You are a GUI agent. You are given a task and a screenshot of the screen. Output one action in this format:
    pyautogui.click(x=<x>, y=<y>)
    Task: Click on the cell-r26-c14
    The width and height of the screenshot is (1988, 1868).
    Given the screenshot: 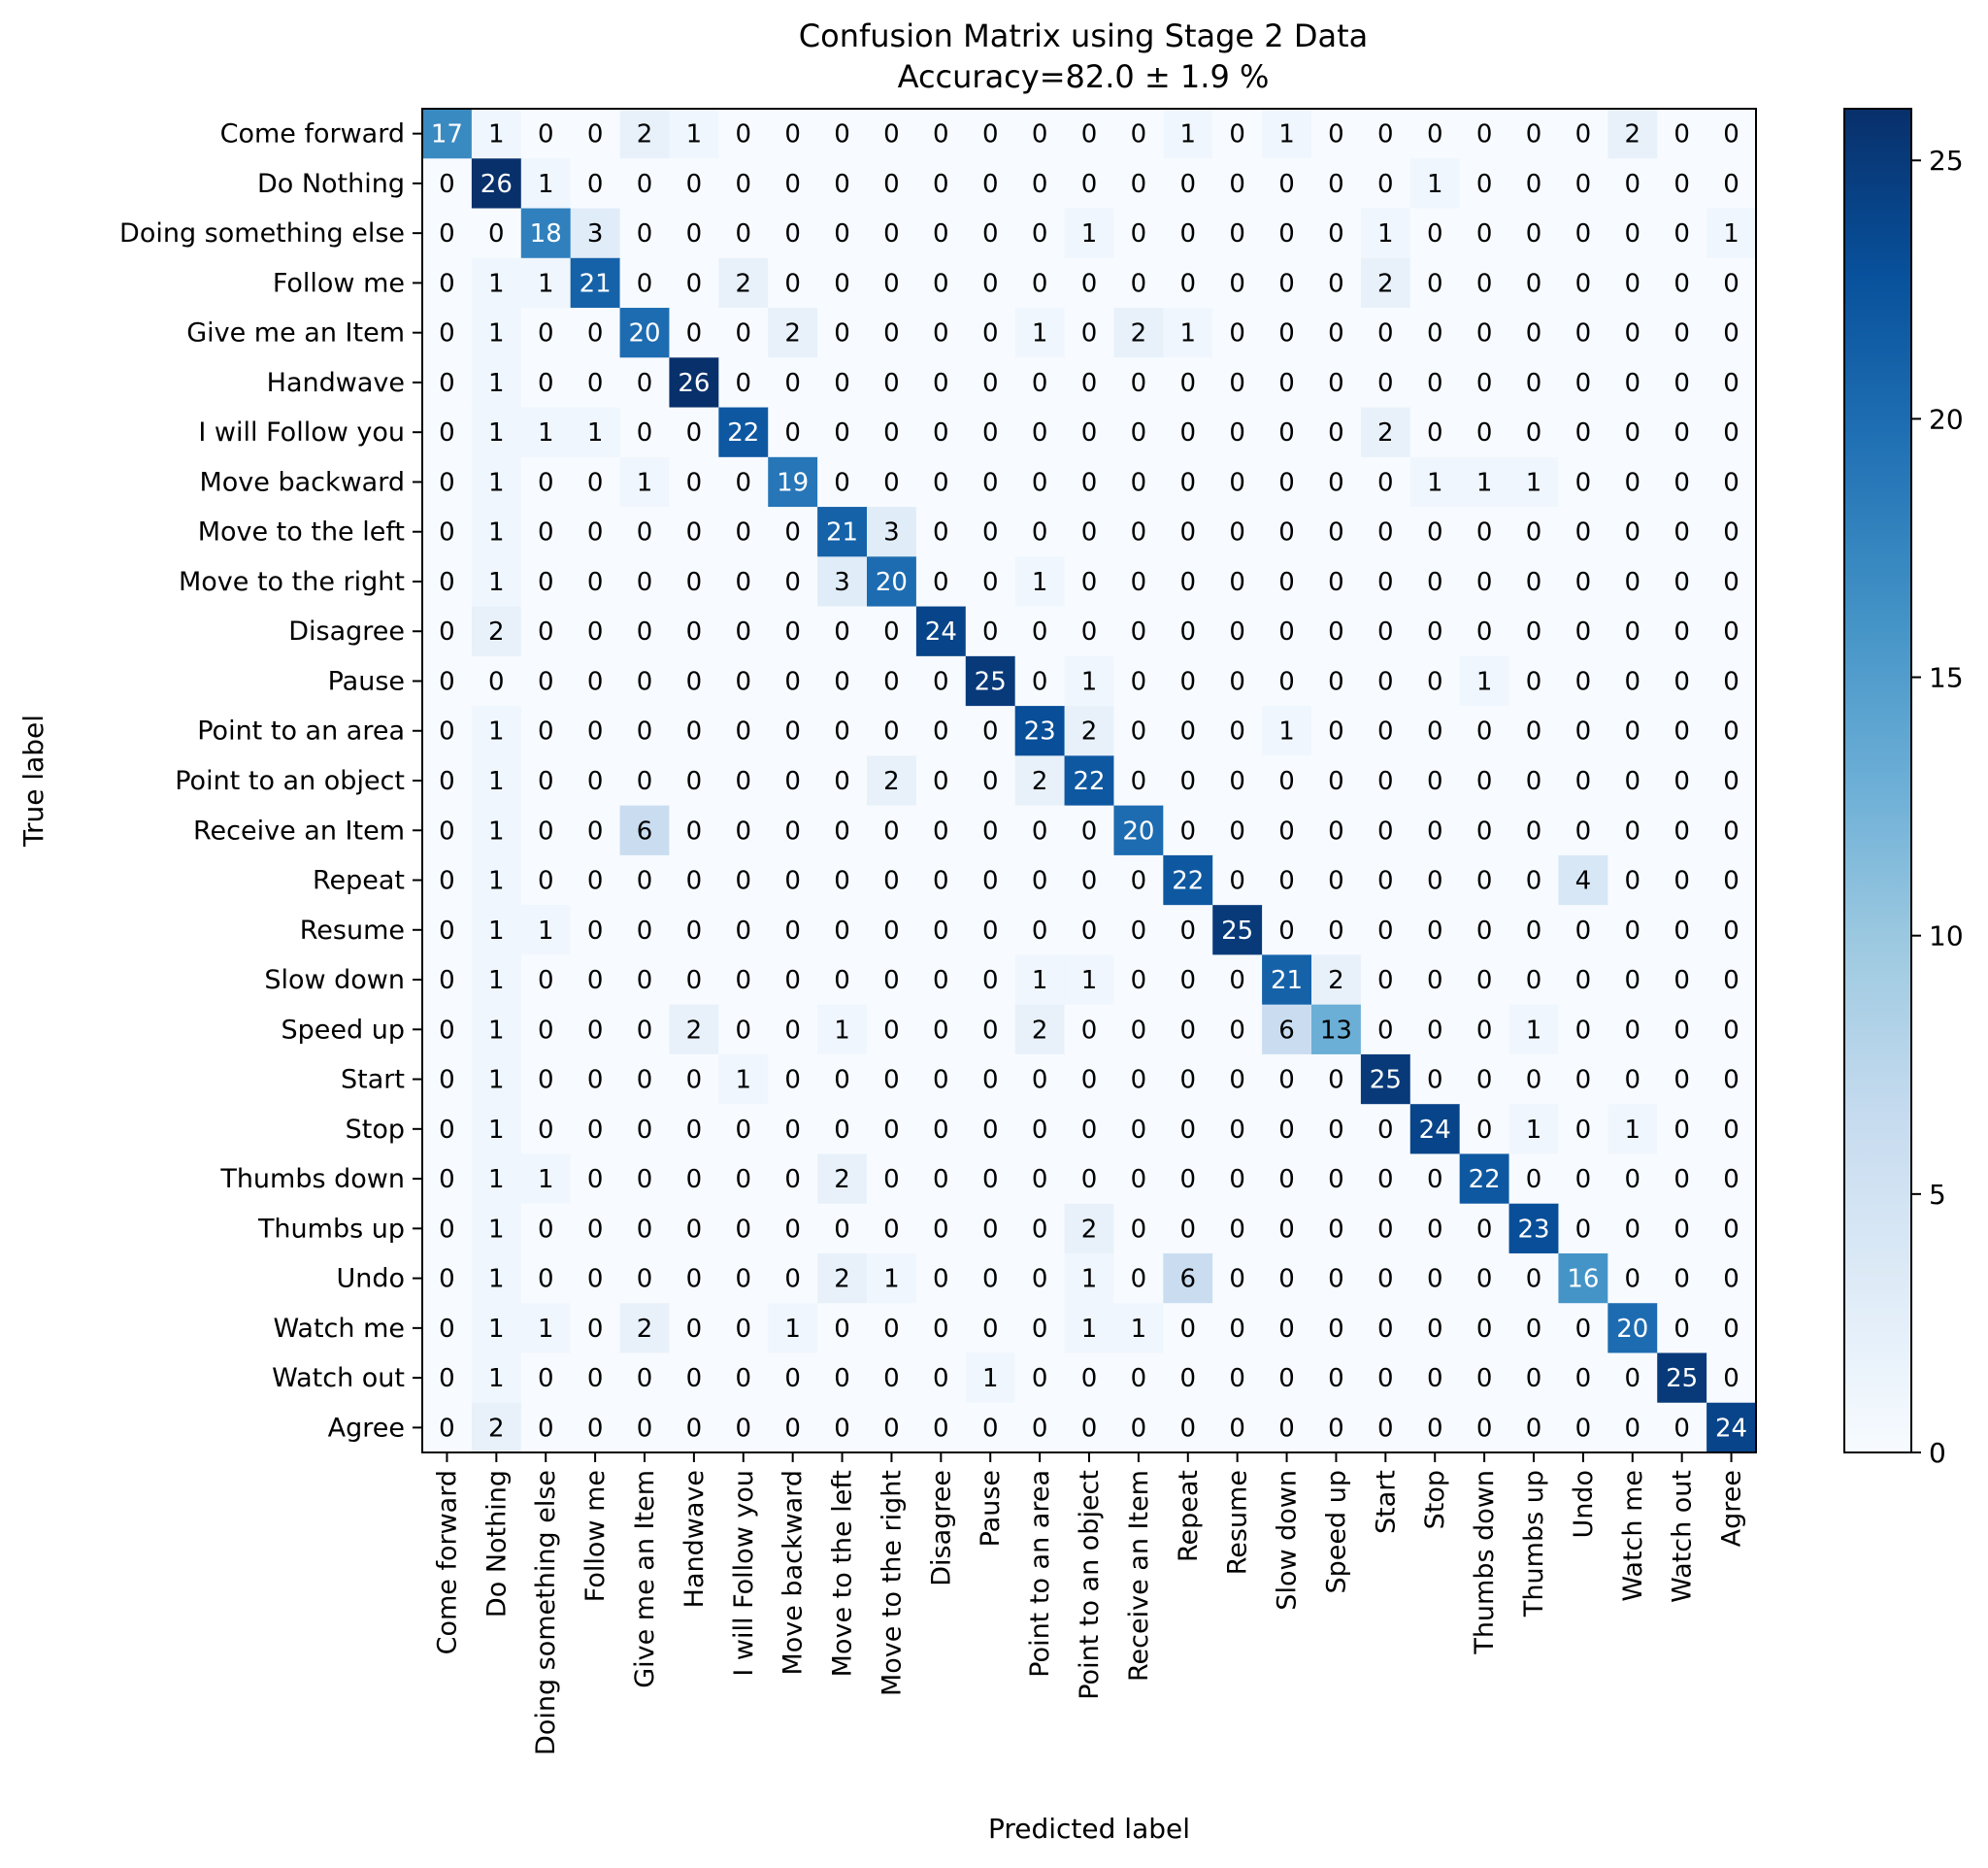 What is the action you would take?
    pyautogui.click(x=1139, y=1427)
    